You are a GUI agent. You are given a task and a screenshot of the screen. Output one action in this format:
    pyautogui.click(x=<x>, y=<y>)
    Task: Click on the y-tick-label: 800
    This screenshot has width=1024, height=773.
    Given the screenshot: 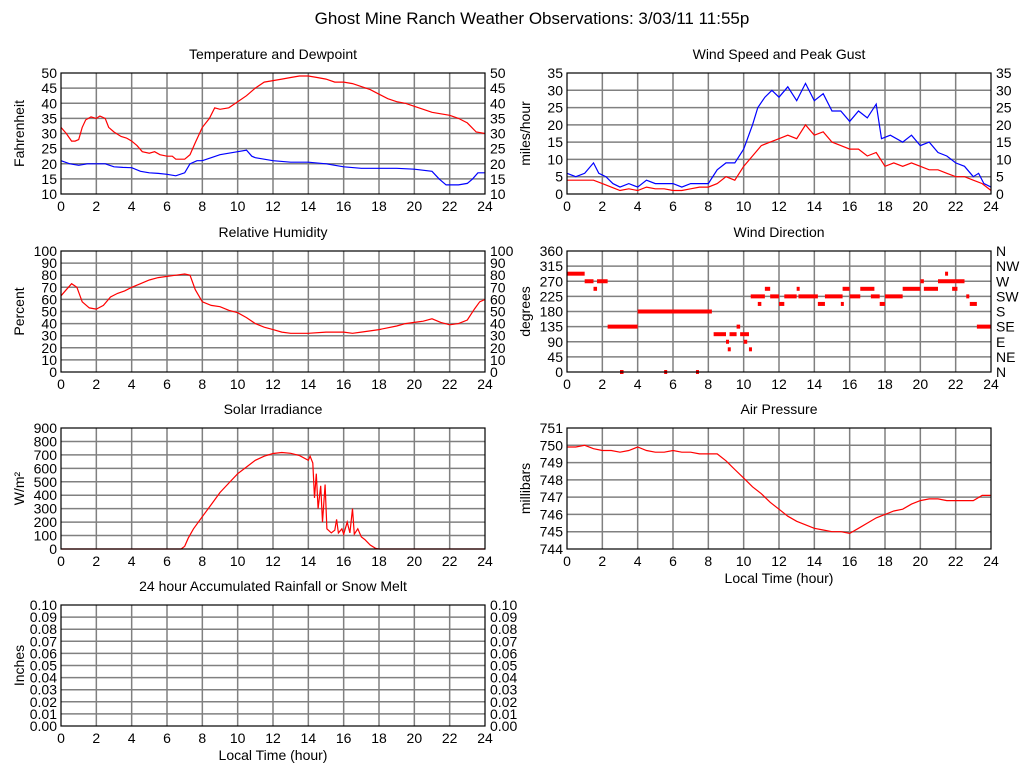 What is the action you would take?
    pyautogui.click(x=46, y=441)
    